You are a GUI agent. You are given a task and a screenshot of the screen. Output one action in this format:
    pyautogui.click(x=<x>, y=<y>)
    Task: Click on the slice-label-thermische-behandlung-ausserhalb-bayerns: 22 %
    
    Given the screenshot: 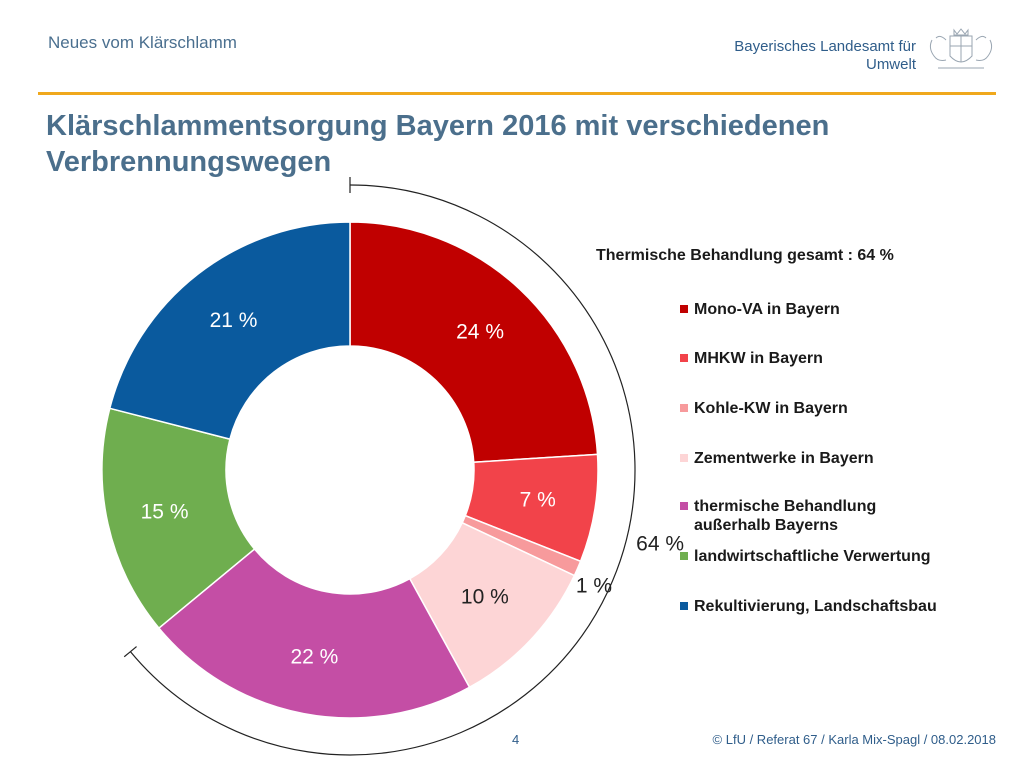 What is the action you would take?
    pyautogui.click(x=314, y=657)
    